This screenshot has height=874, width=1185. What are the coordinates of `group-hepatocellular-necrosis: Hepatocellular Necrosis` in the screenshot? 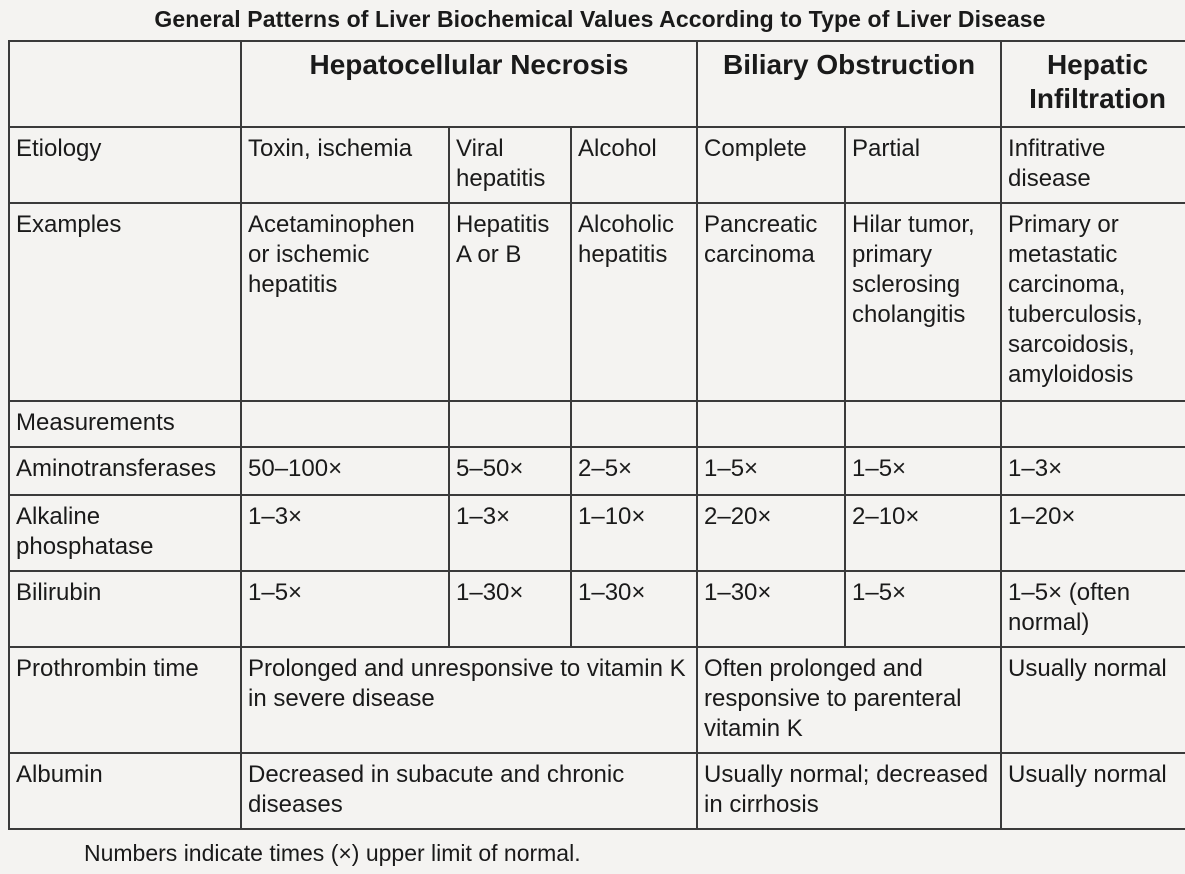 It's located at (469, 84).